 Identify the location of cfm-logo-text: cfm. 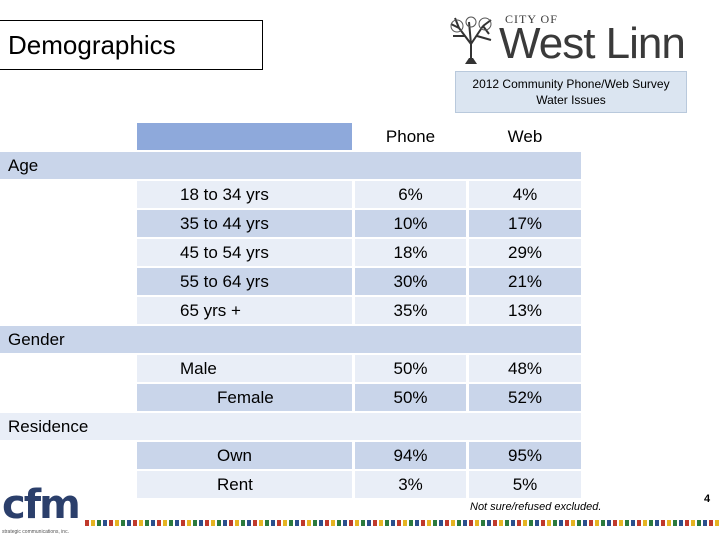
(41, 505).